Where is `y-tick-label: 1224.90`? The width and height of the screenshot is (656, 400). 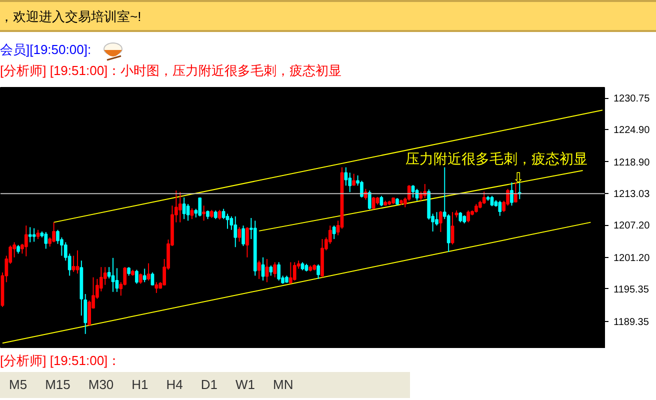 y-tick-label: 1224.90 is located at coordinates (632, 130).